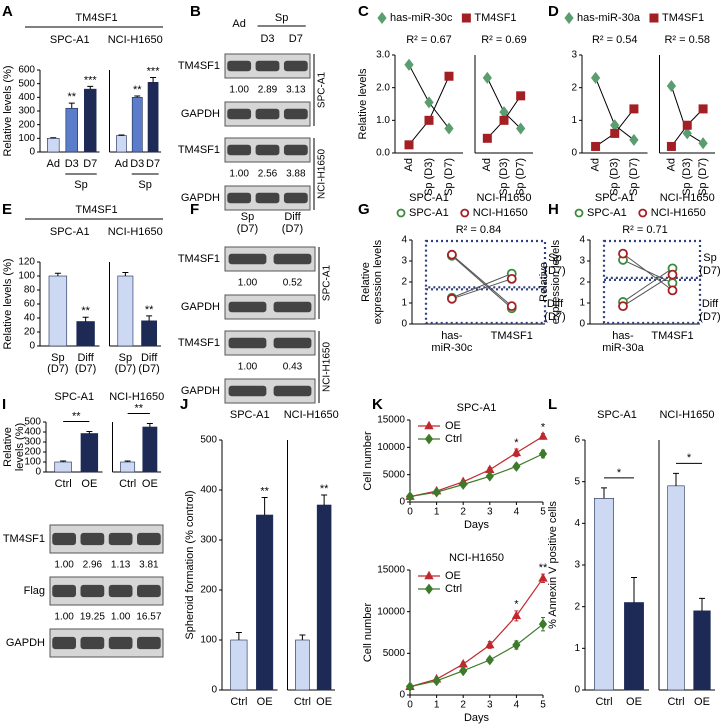  Describe the element at coordinates (477, 408) in the screenshot. I see `chart-title: SPC-A1` at that location.